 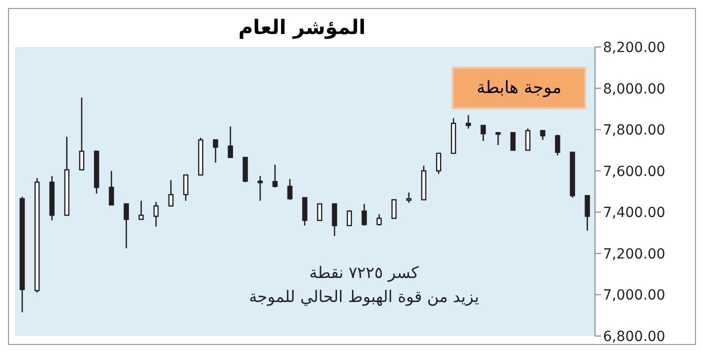 What do you see at coordinates (364, 297) in the screenshot?
I see `annotation: يزيد من قوة الهبوط الحالي للموجة` at bounding box center [364, 297].